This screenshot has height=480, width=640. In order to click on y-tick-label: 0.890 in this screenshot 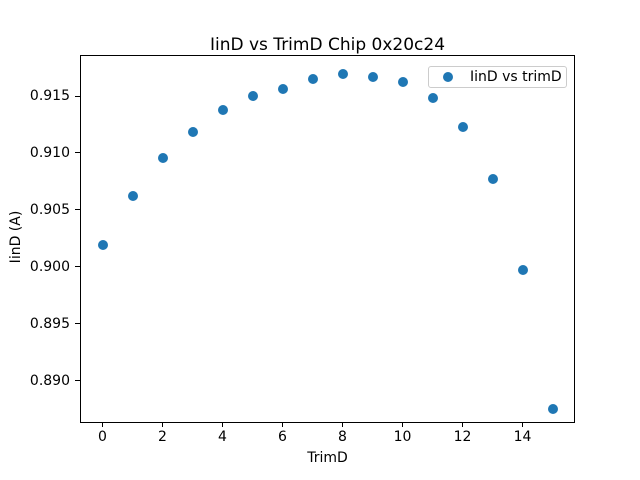, I will do `click(49, 380)`.